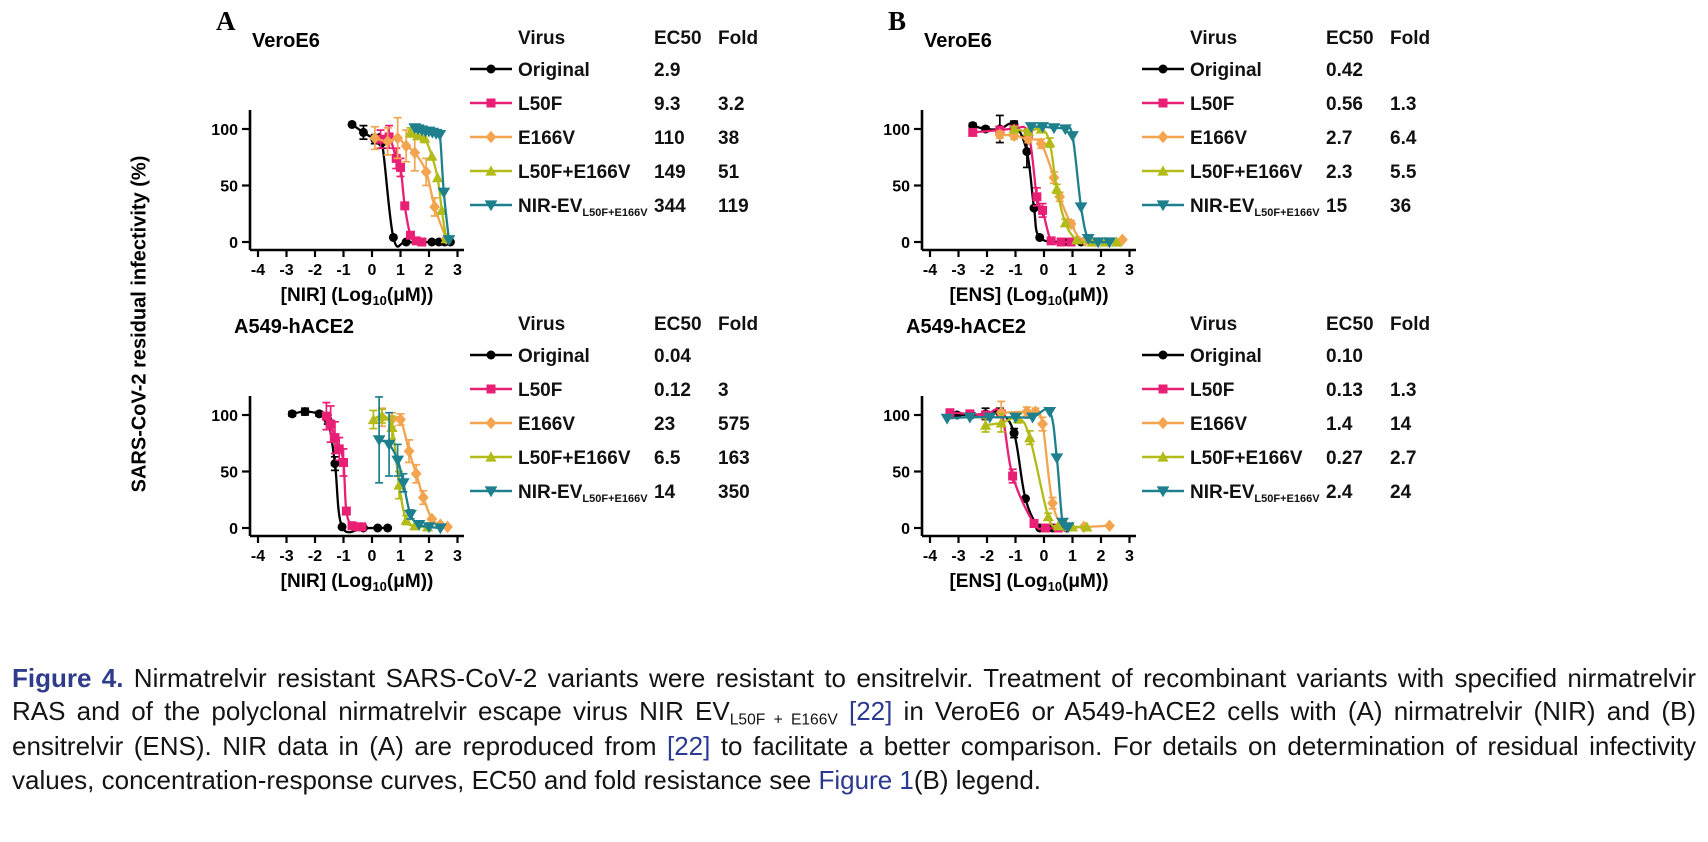  What do you see at coordinates (357, 582) in the screenshot?
I see `x-axis-label-nir-bottom: [NIR] (Log10(μM))` at bounding box center [357, 582].